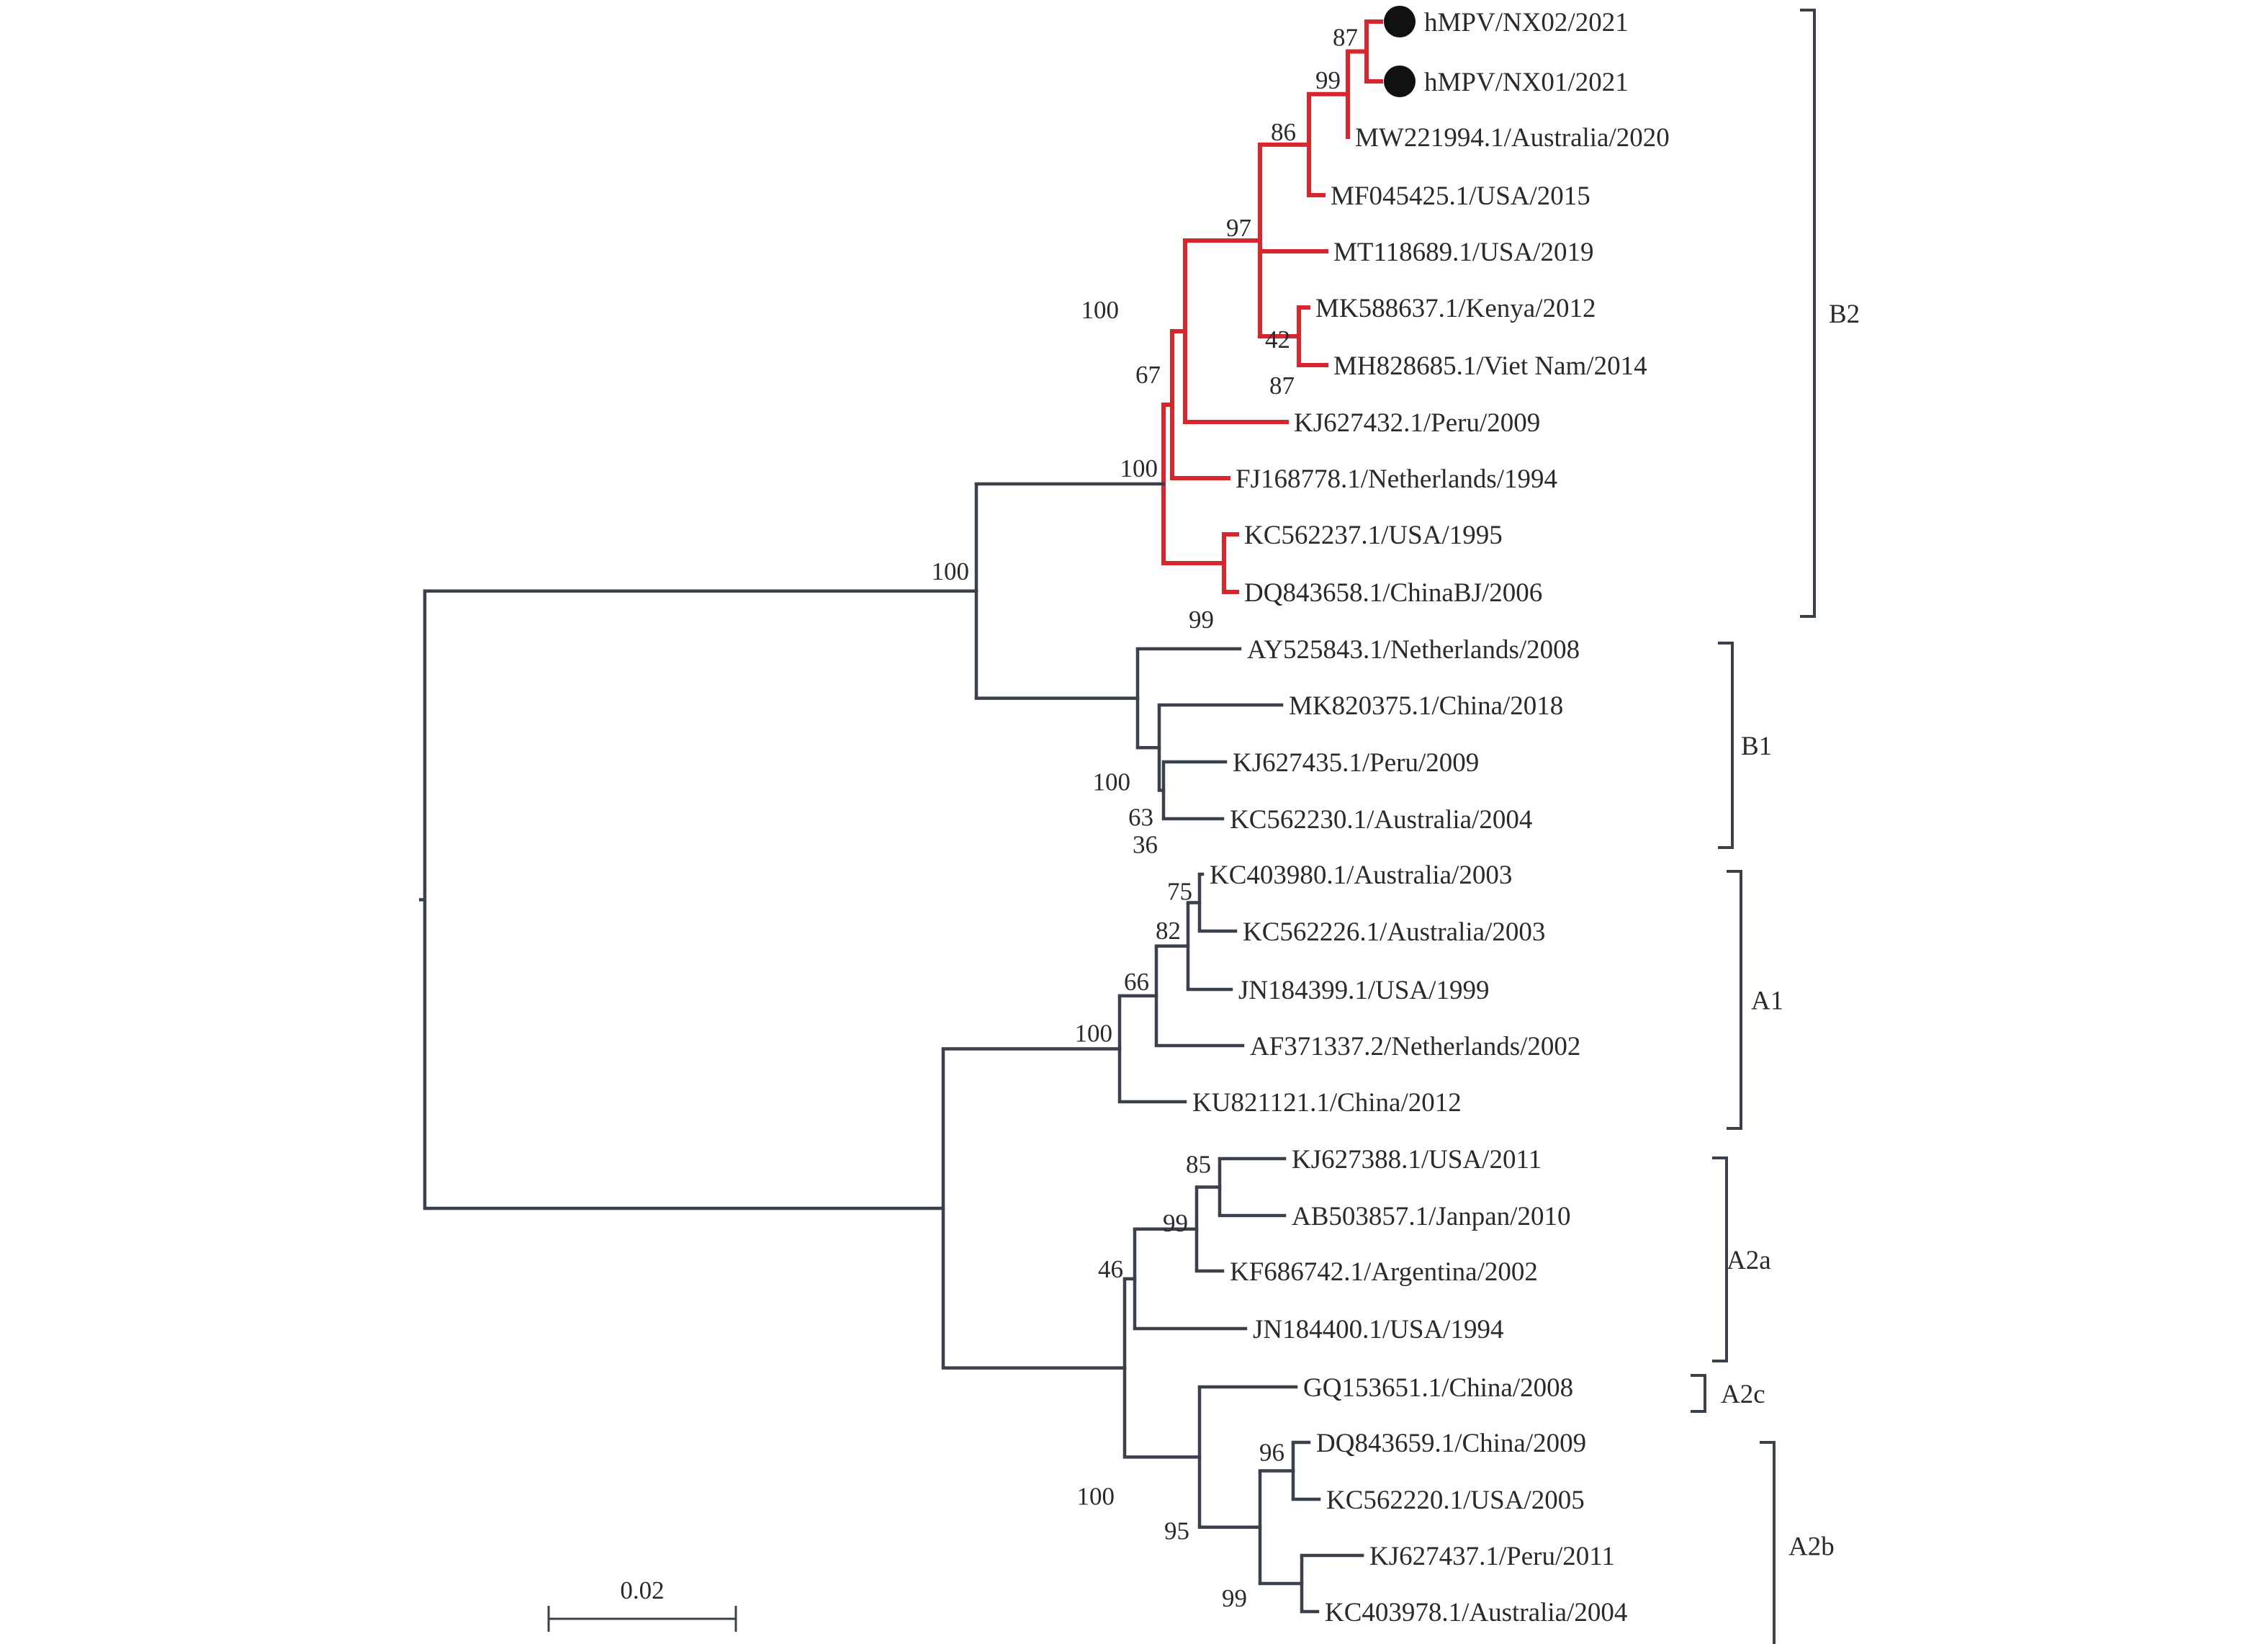  I want to click on bootstrap-value: 42, so click(1277, 339).